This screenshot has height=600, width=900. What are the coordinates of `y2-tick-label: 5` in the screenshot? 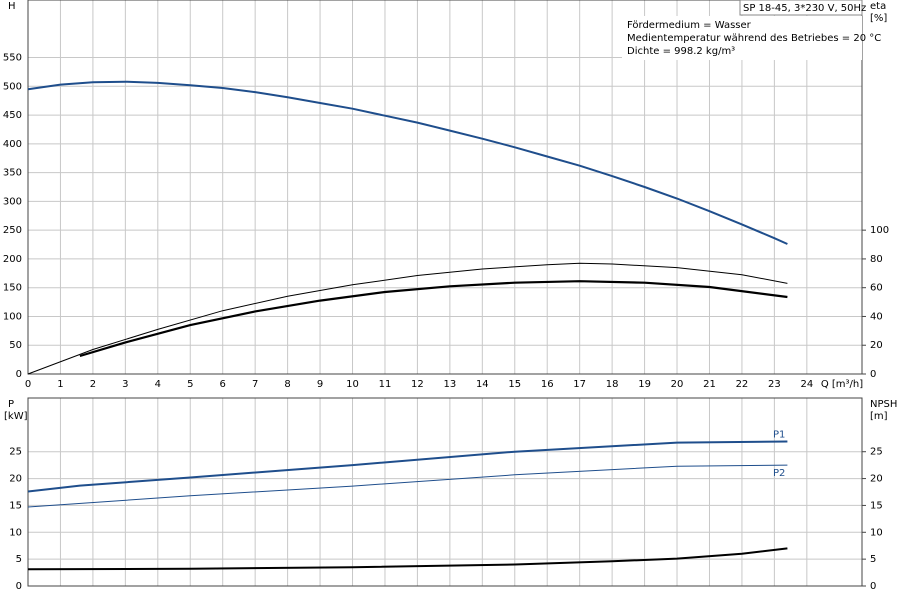 It's located at (873, 559).